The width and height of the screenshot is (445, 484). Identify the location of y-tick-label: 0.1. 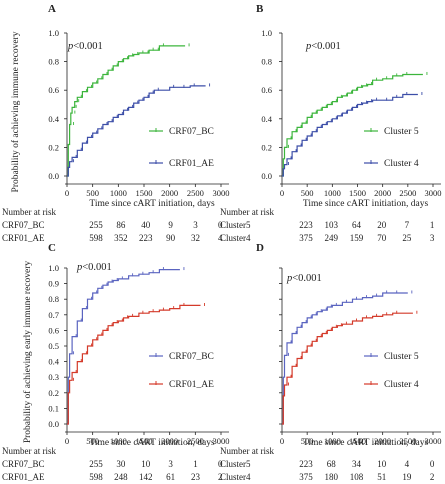
(53, 408).